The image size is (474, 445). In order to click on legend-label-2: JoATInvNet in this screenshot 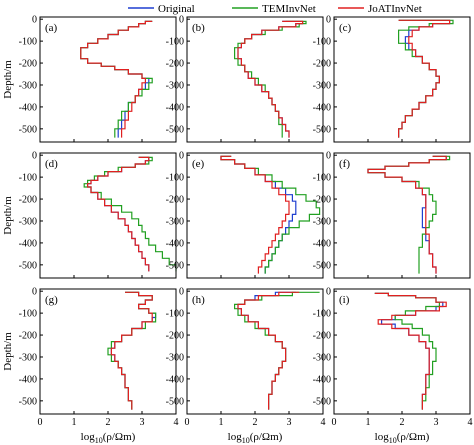, I will do `click(395, 9)`.